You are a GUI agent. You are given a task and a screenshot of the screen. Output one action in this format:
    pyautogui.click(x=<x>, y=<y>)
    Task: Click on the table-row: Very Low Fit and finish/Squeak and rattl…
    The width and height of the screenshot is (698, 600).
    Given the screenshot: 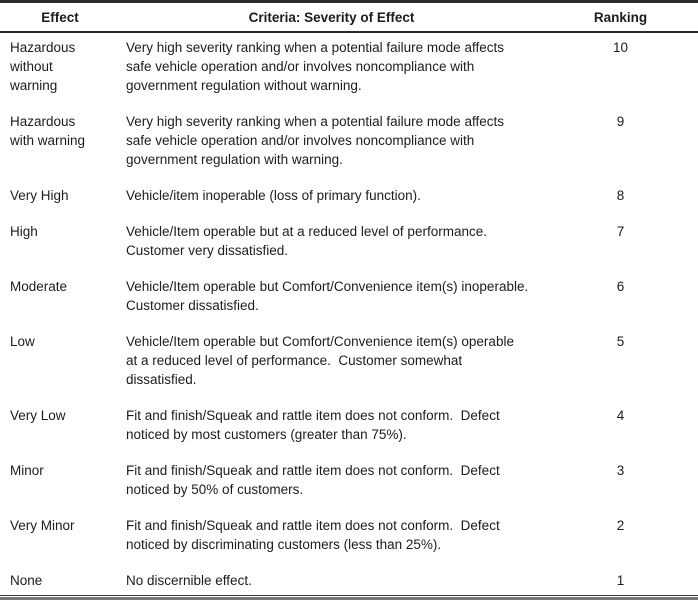 What is the action you would take?
    pyautogui.click(x=349, y=425)
    